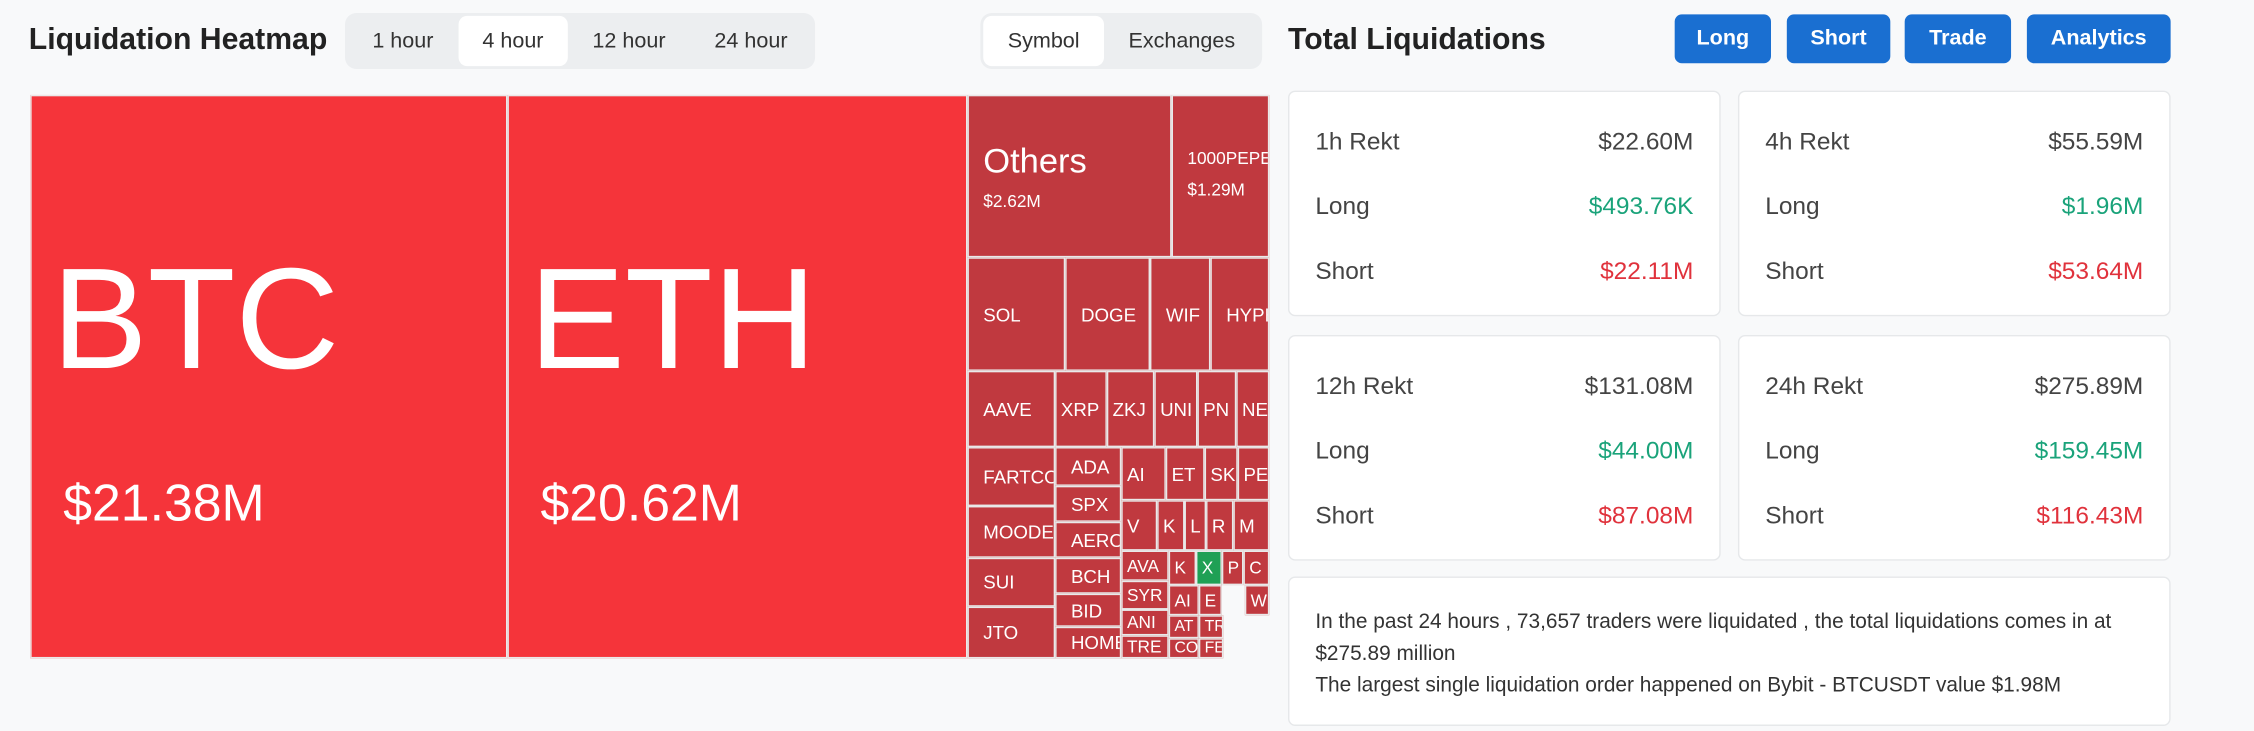  I want to click on treemap-cell: TR, so click(1211, 627).